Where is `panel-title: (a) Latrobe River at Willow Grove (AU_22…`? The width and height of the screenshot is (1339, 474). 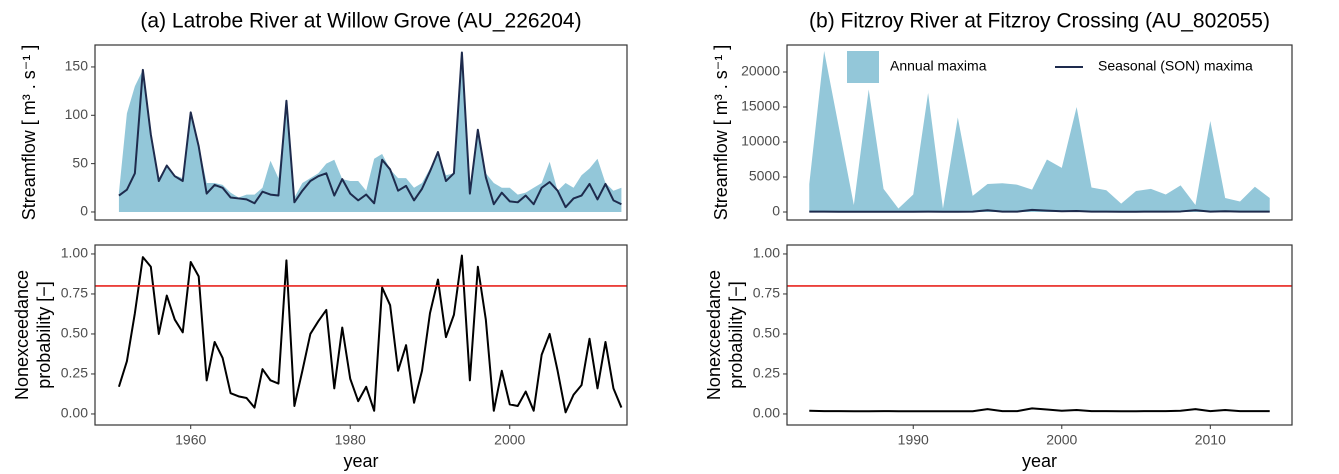 panel-title: (a) Latrobe River at Willow Grove (AU_22… is located at coordinates (360, 21).